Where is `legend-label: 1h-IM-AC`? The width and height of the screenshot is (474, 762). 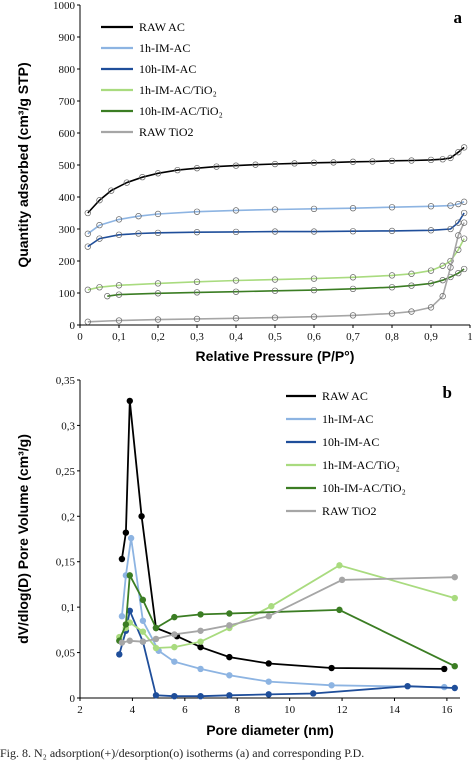
legend-label: 1h-IM-AC is located at coordinates (347, 419).